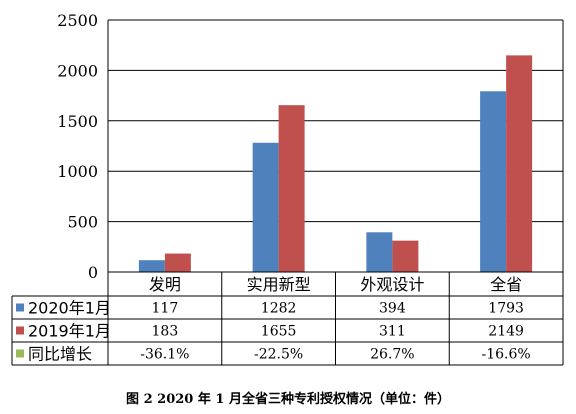  I want to click on table-cell: -36.1%, so click(164, 355).